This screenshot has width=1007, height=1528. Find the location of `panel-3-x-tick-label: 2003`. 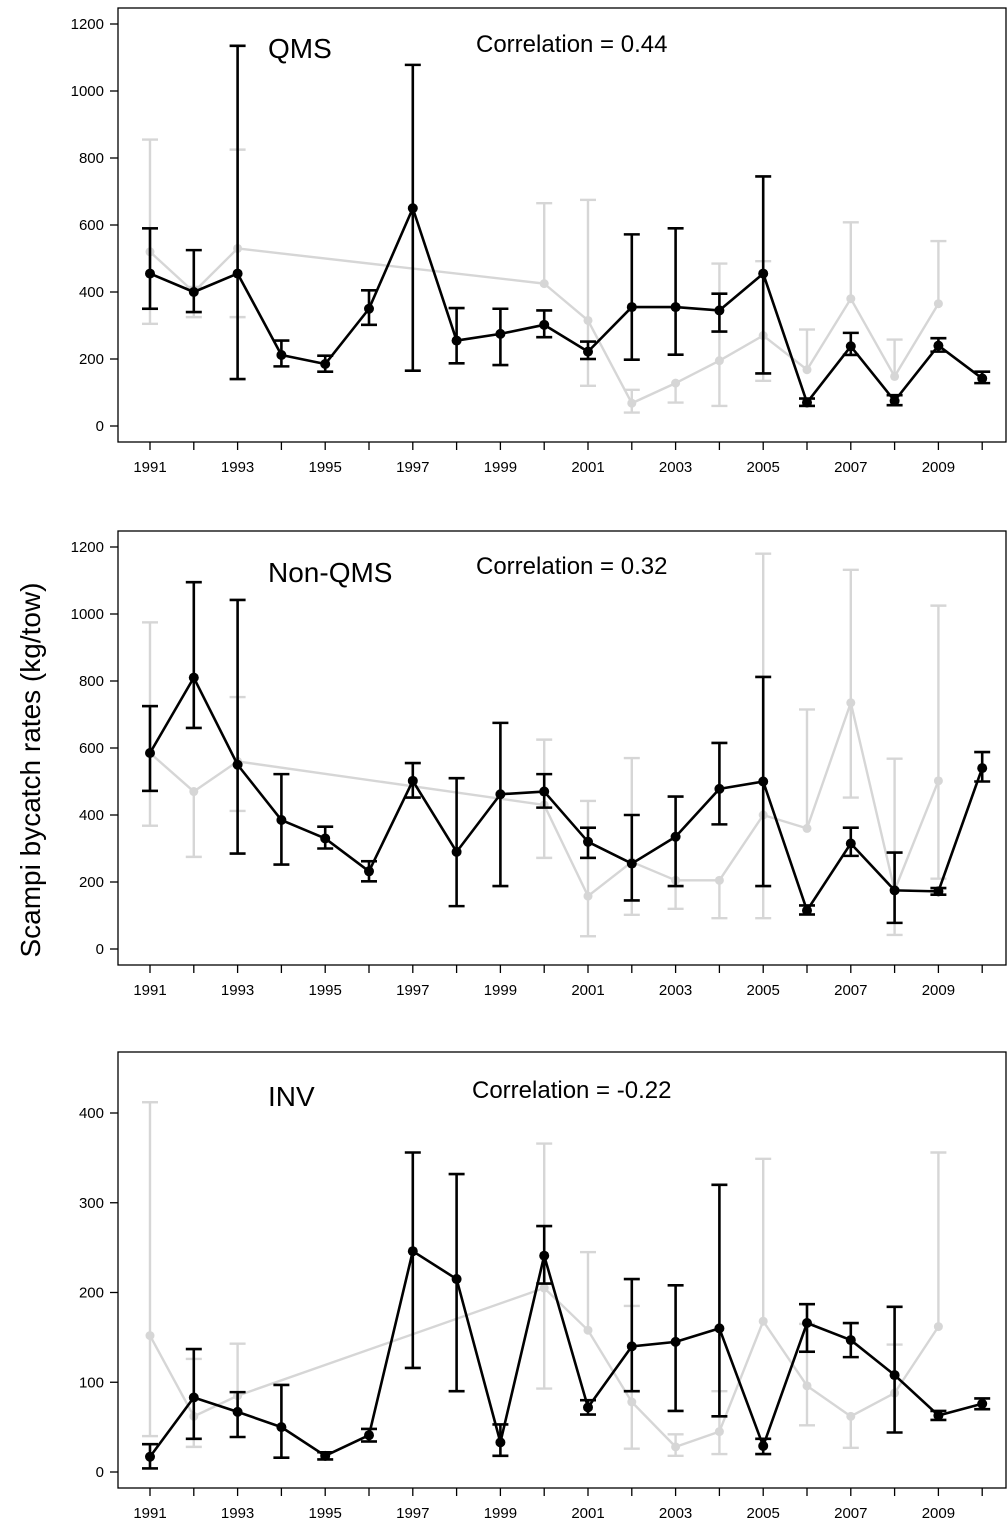

panel-3-x-tick-label: 2003 is located at coordinates (675, 1513).